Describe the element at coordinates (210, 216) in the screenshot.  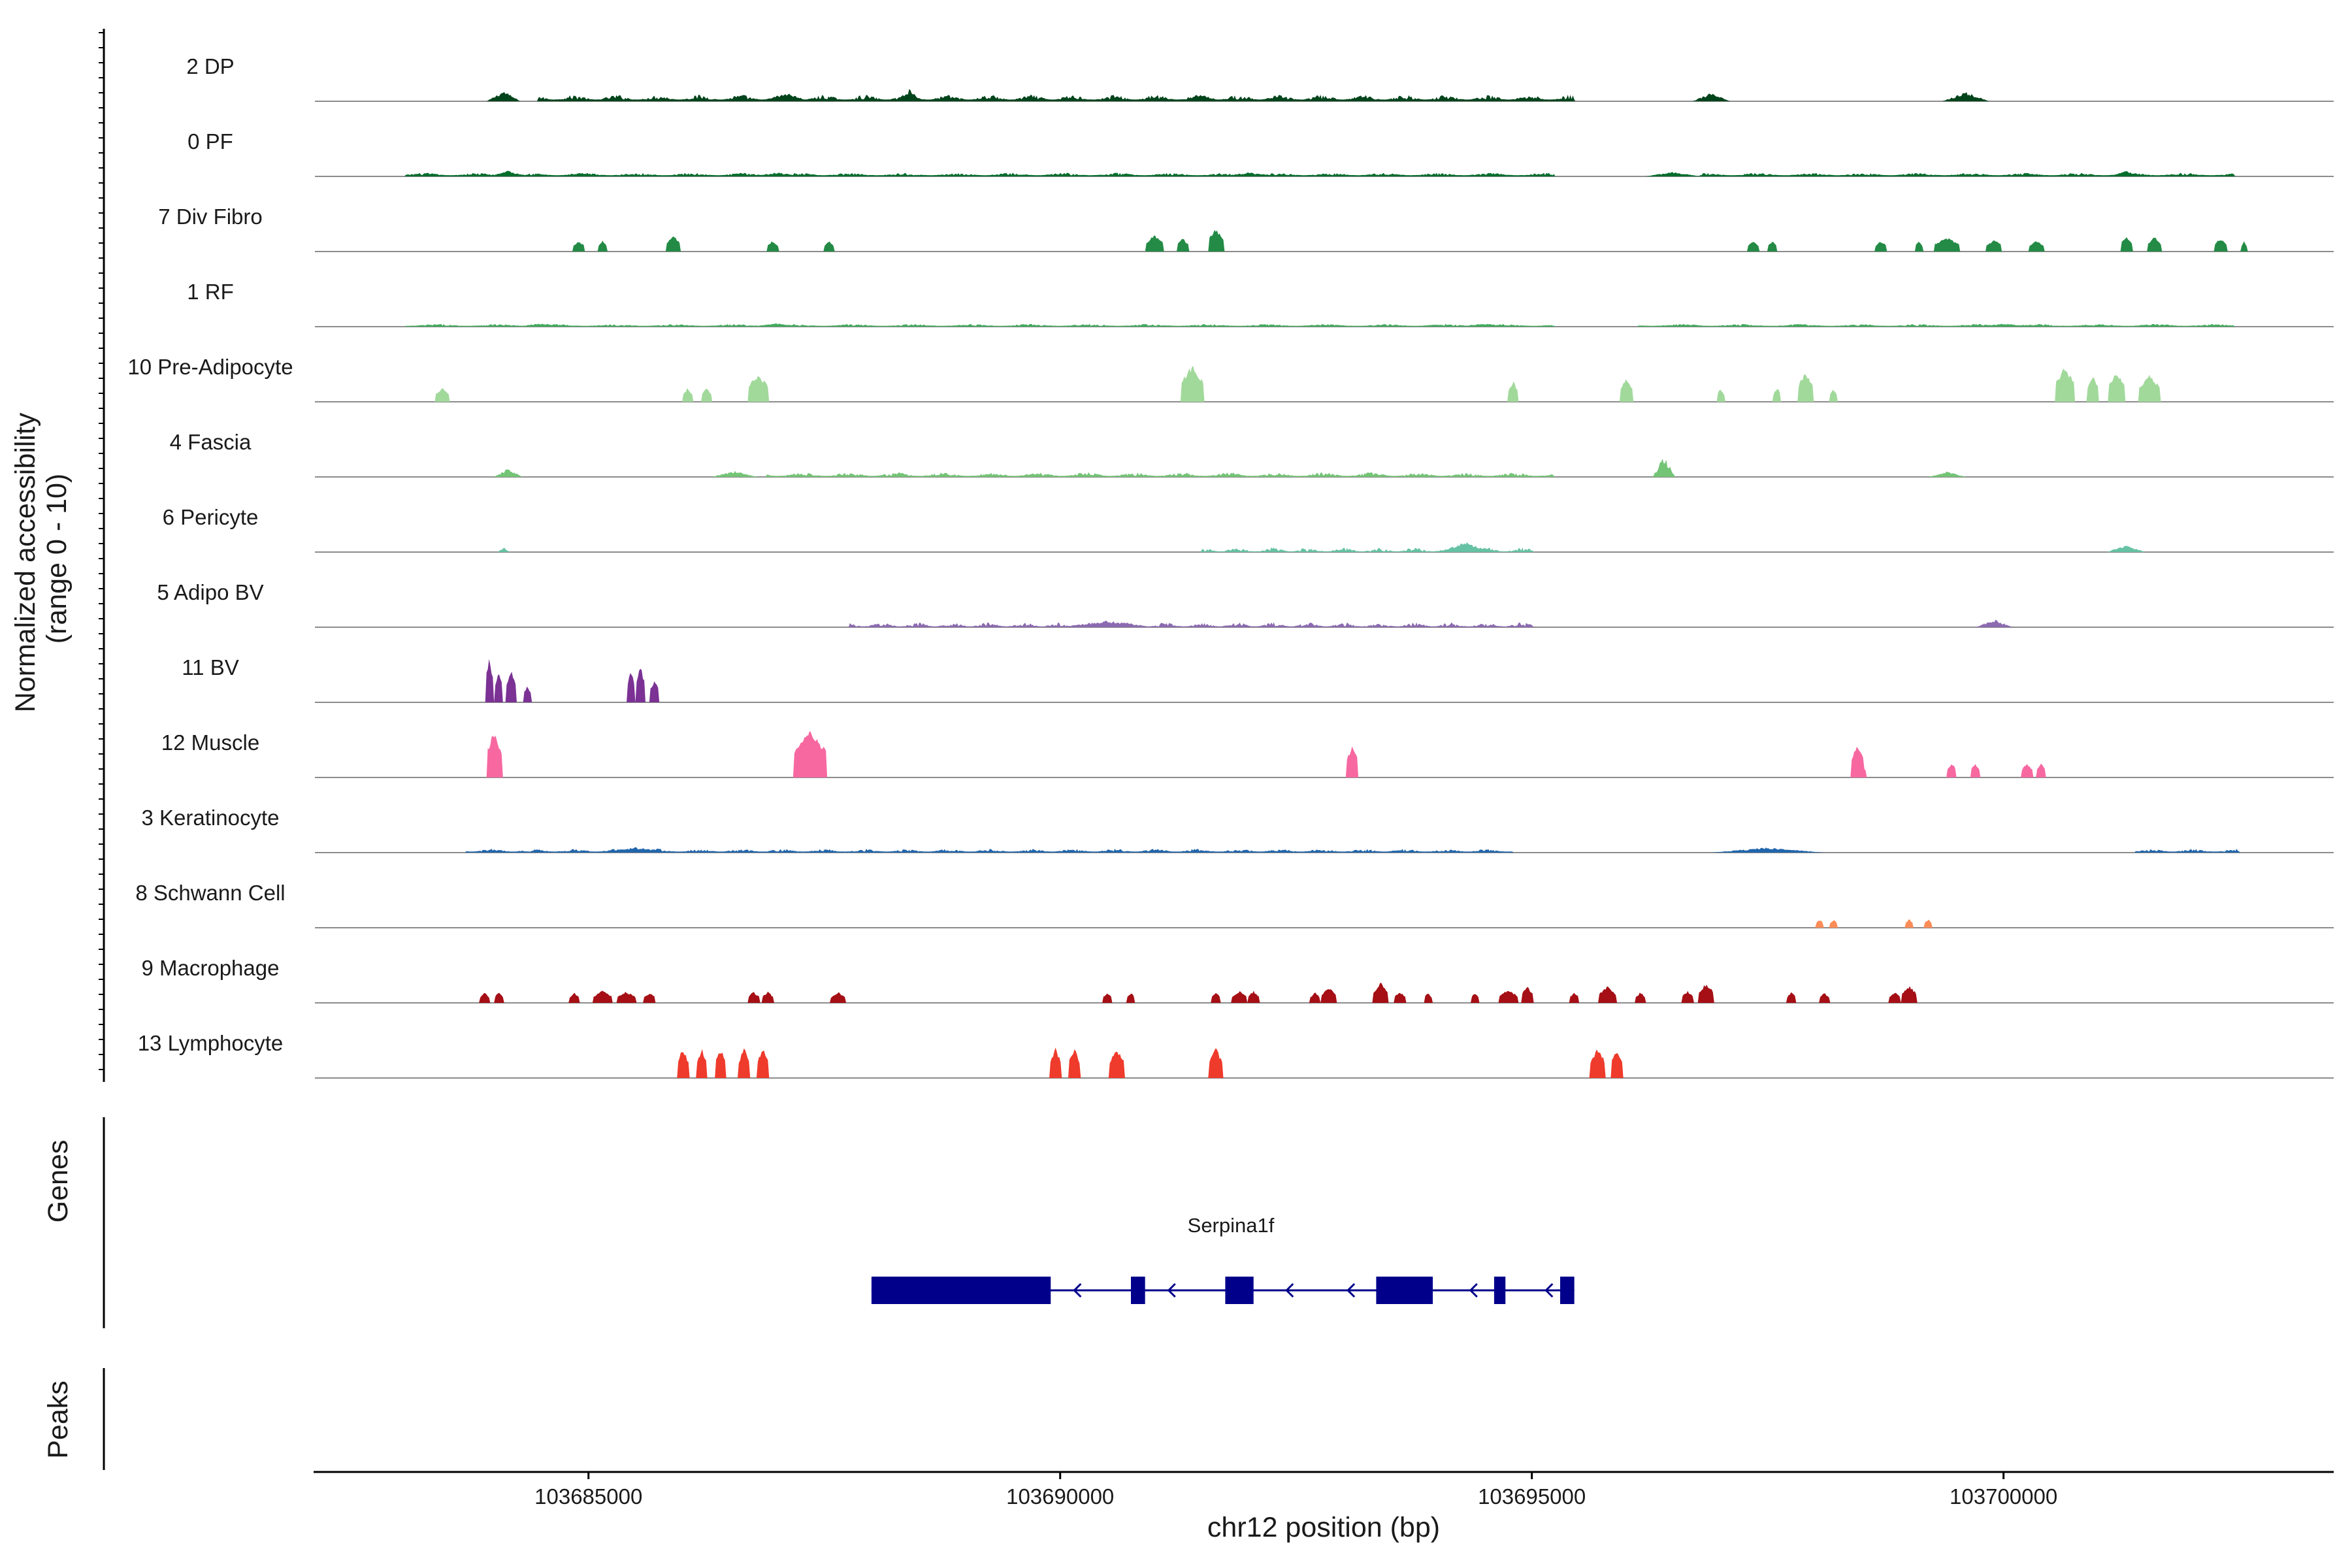
I see `track-label: 7 Div Fibro` at that location.